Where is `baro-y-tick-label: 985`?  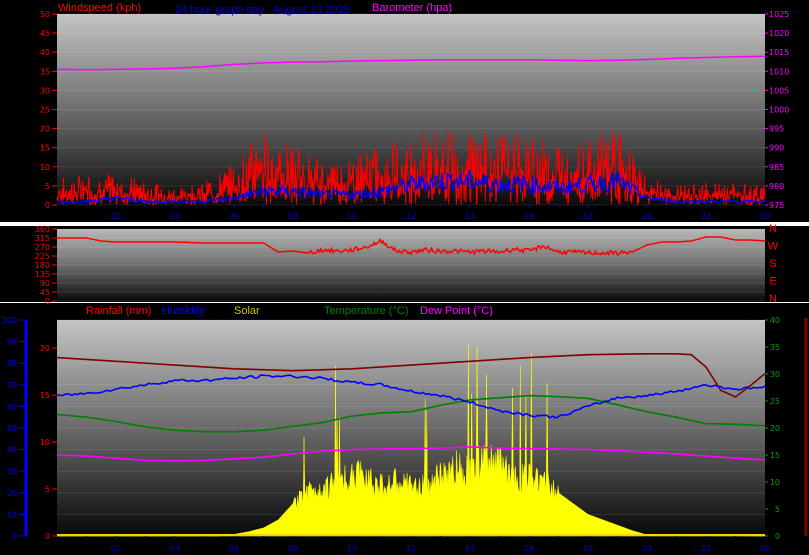
baro-y-tick-label: 985 is located at coordinates (776, 167).